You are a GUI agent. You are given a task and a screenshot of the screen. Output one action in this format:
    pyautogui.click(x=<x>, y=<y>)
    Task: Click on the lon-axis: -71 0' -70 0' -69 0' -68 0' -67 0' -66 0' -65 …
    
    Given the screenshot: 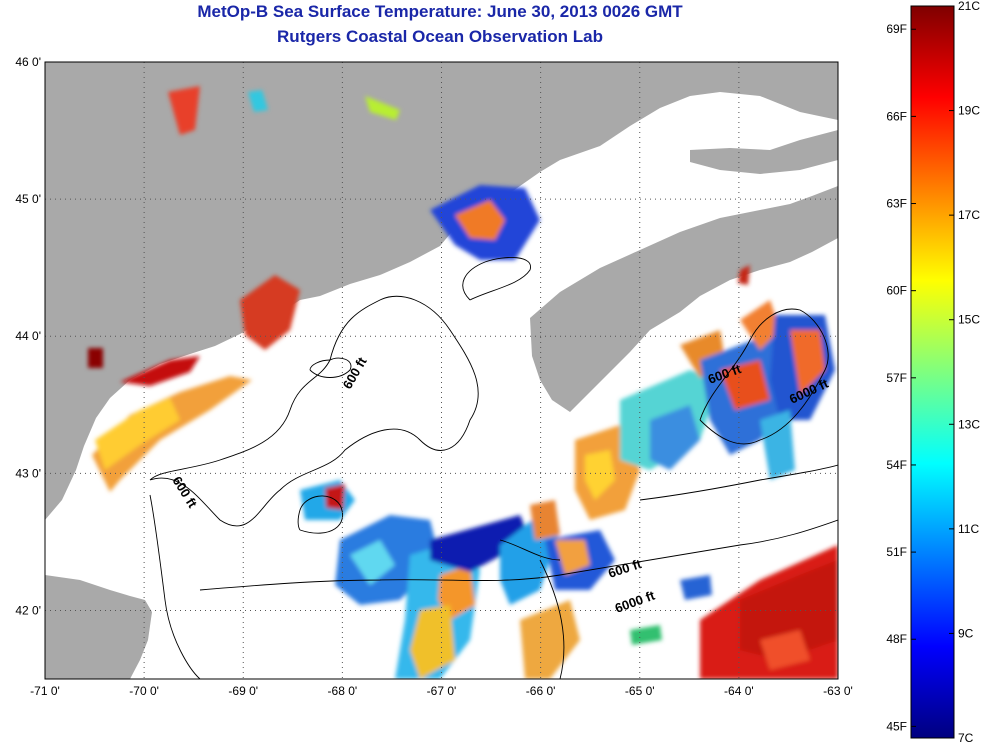 What is the action you would take?
    pyautogui.click(x=441, y=691)
    